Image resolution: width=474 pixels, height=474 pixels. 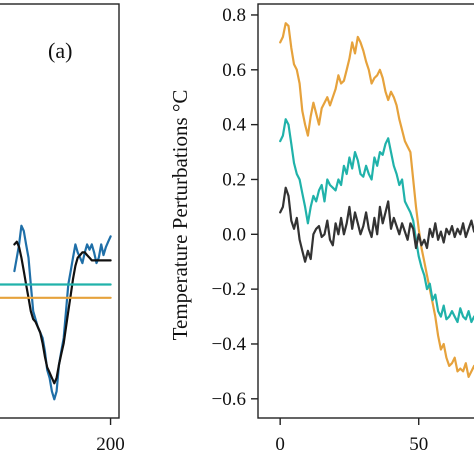 I want to click on y-tick-label: 0.2, so click(x=234, y=179).